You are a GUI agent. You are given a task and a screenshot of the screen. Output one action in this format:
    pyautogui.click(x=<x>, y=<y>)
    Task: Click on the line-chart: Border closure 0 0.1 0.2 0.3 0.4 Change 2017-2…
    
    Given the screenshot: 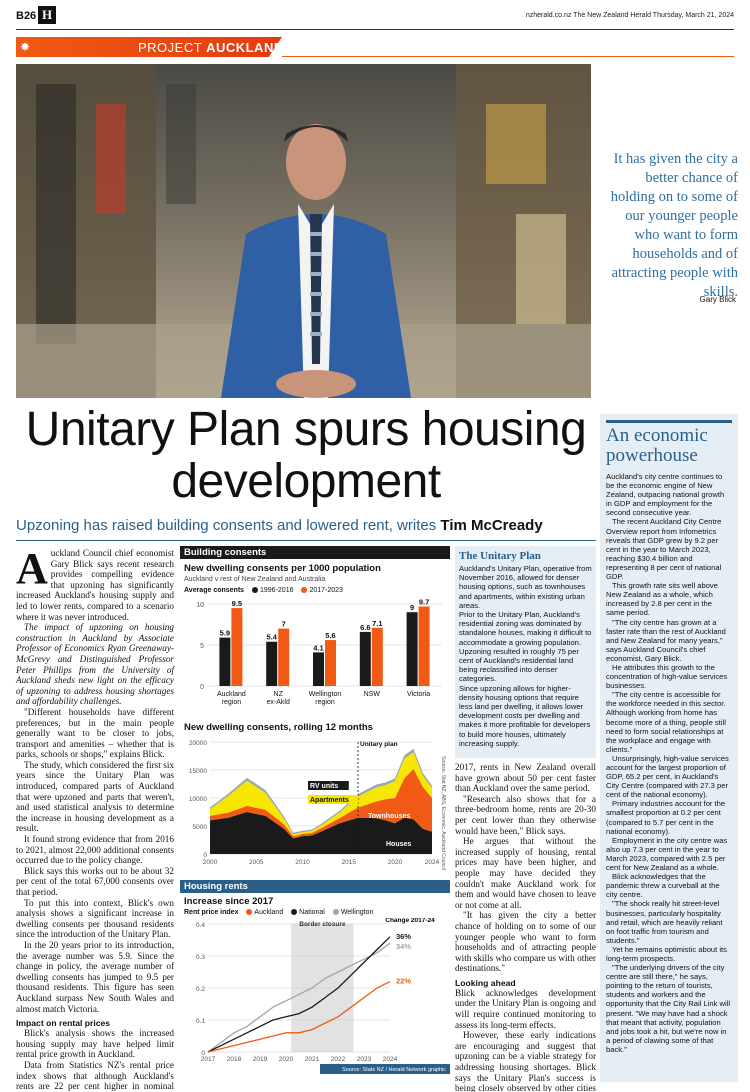 What is the action you would take?
    pyautogui.click(x=323, y=996)
    